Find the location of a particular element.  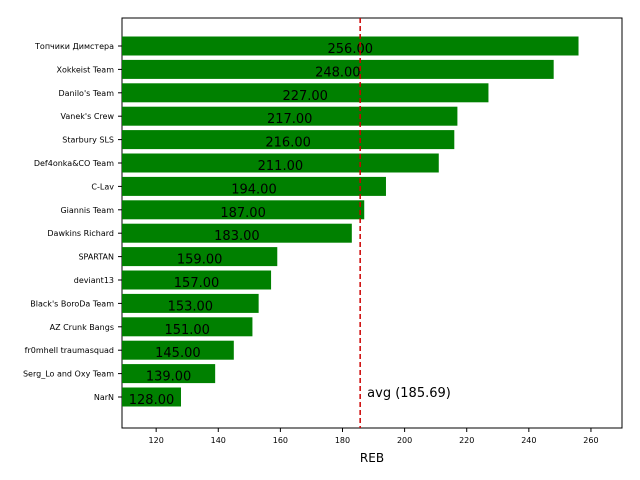

x-tick-label: 260 is located at coordinates (590, 440).